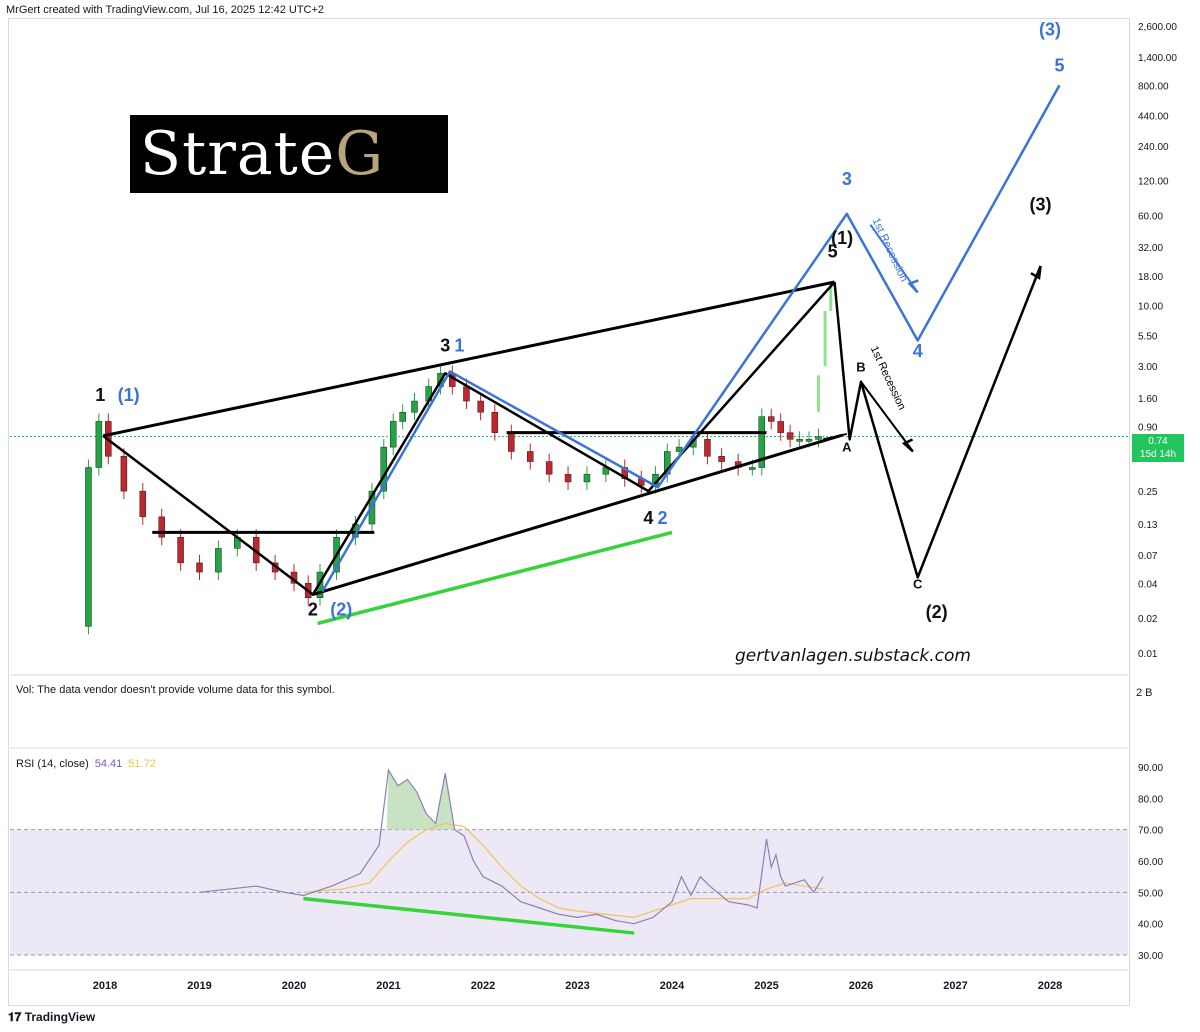 The width and height of the screenshot is (1200, 1032). Describe the element at coordinates (861, 986) in the screenshot. I see `time-tick: 2026` at that location.